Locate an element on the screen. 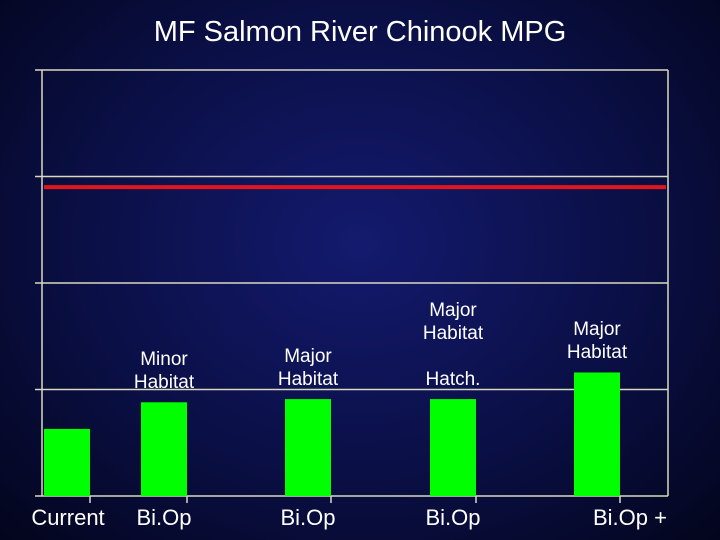 Image resolution: width=720 pixels, height=540 pixels. bar-annotation: Minor Habitat is located at coordinates (164, 371).